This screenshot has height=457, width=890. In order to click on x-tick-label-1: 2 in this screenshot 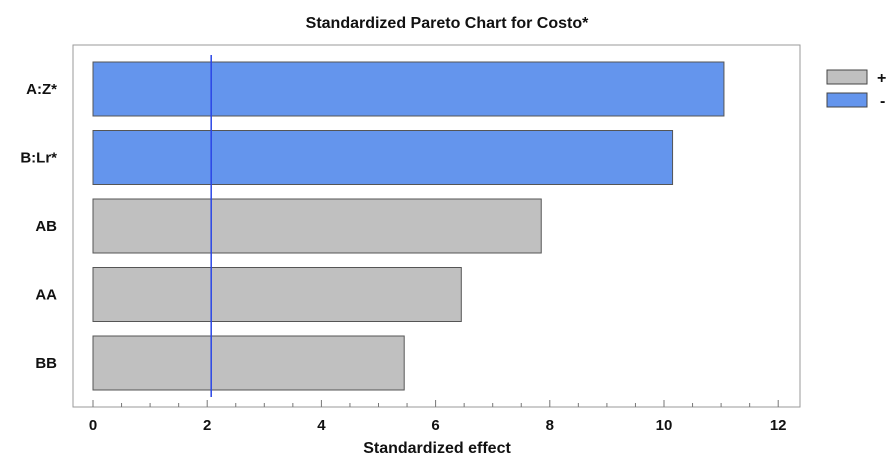, I will do `click(207, 425)`.